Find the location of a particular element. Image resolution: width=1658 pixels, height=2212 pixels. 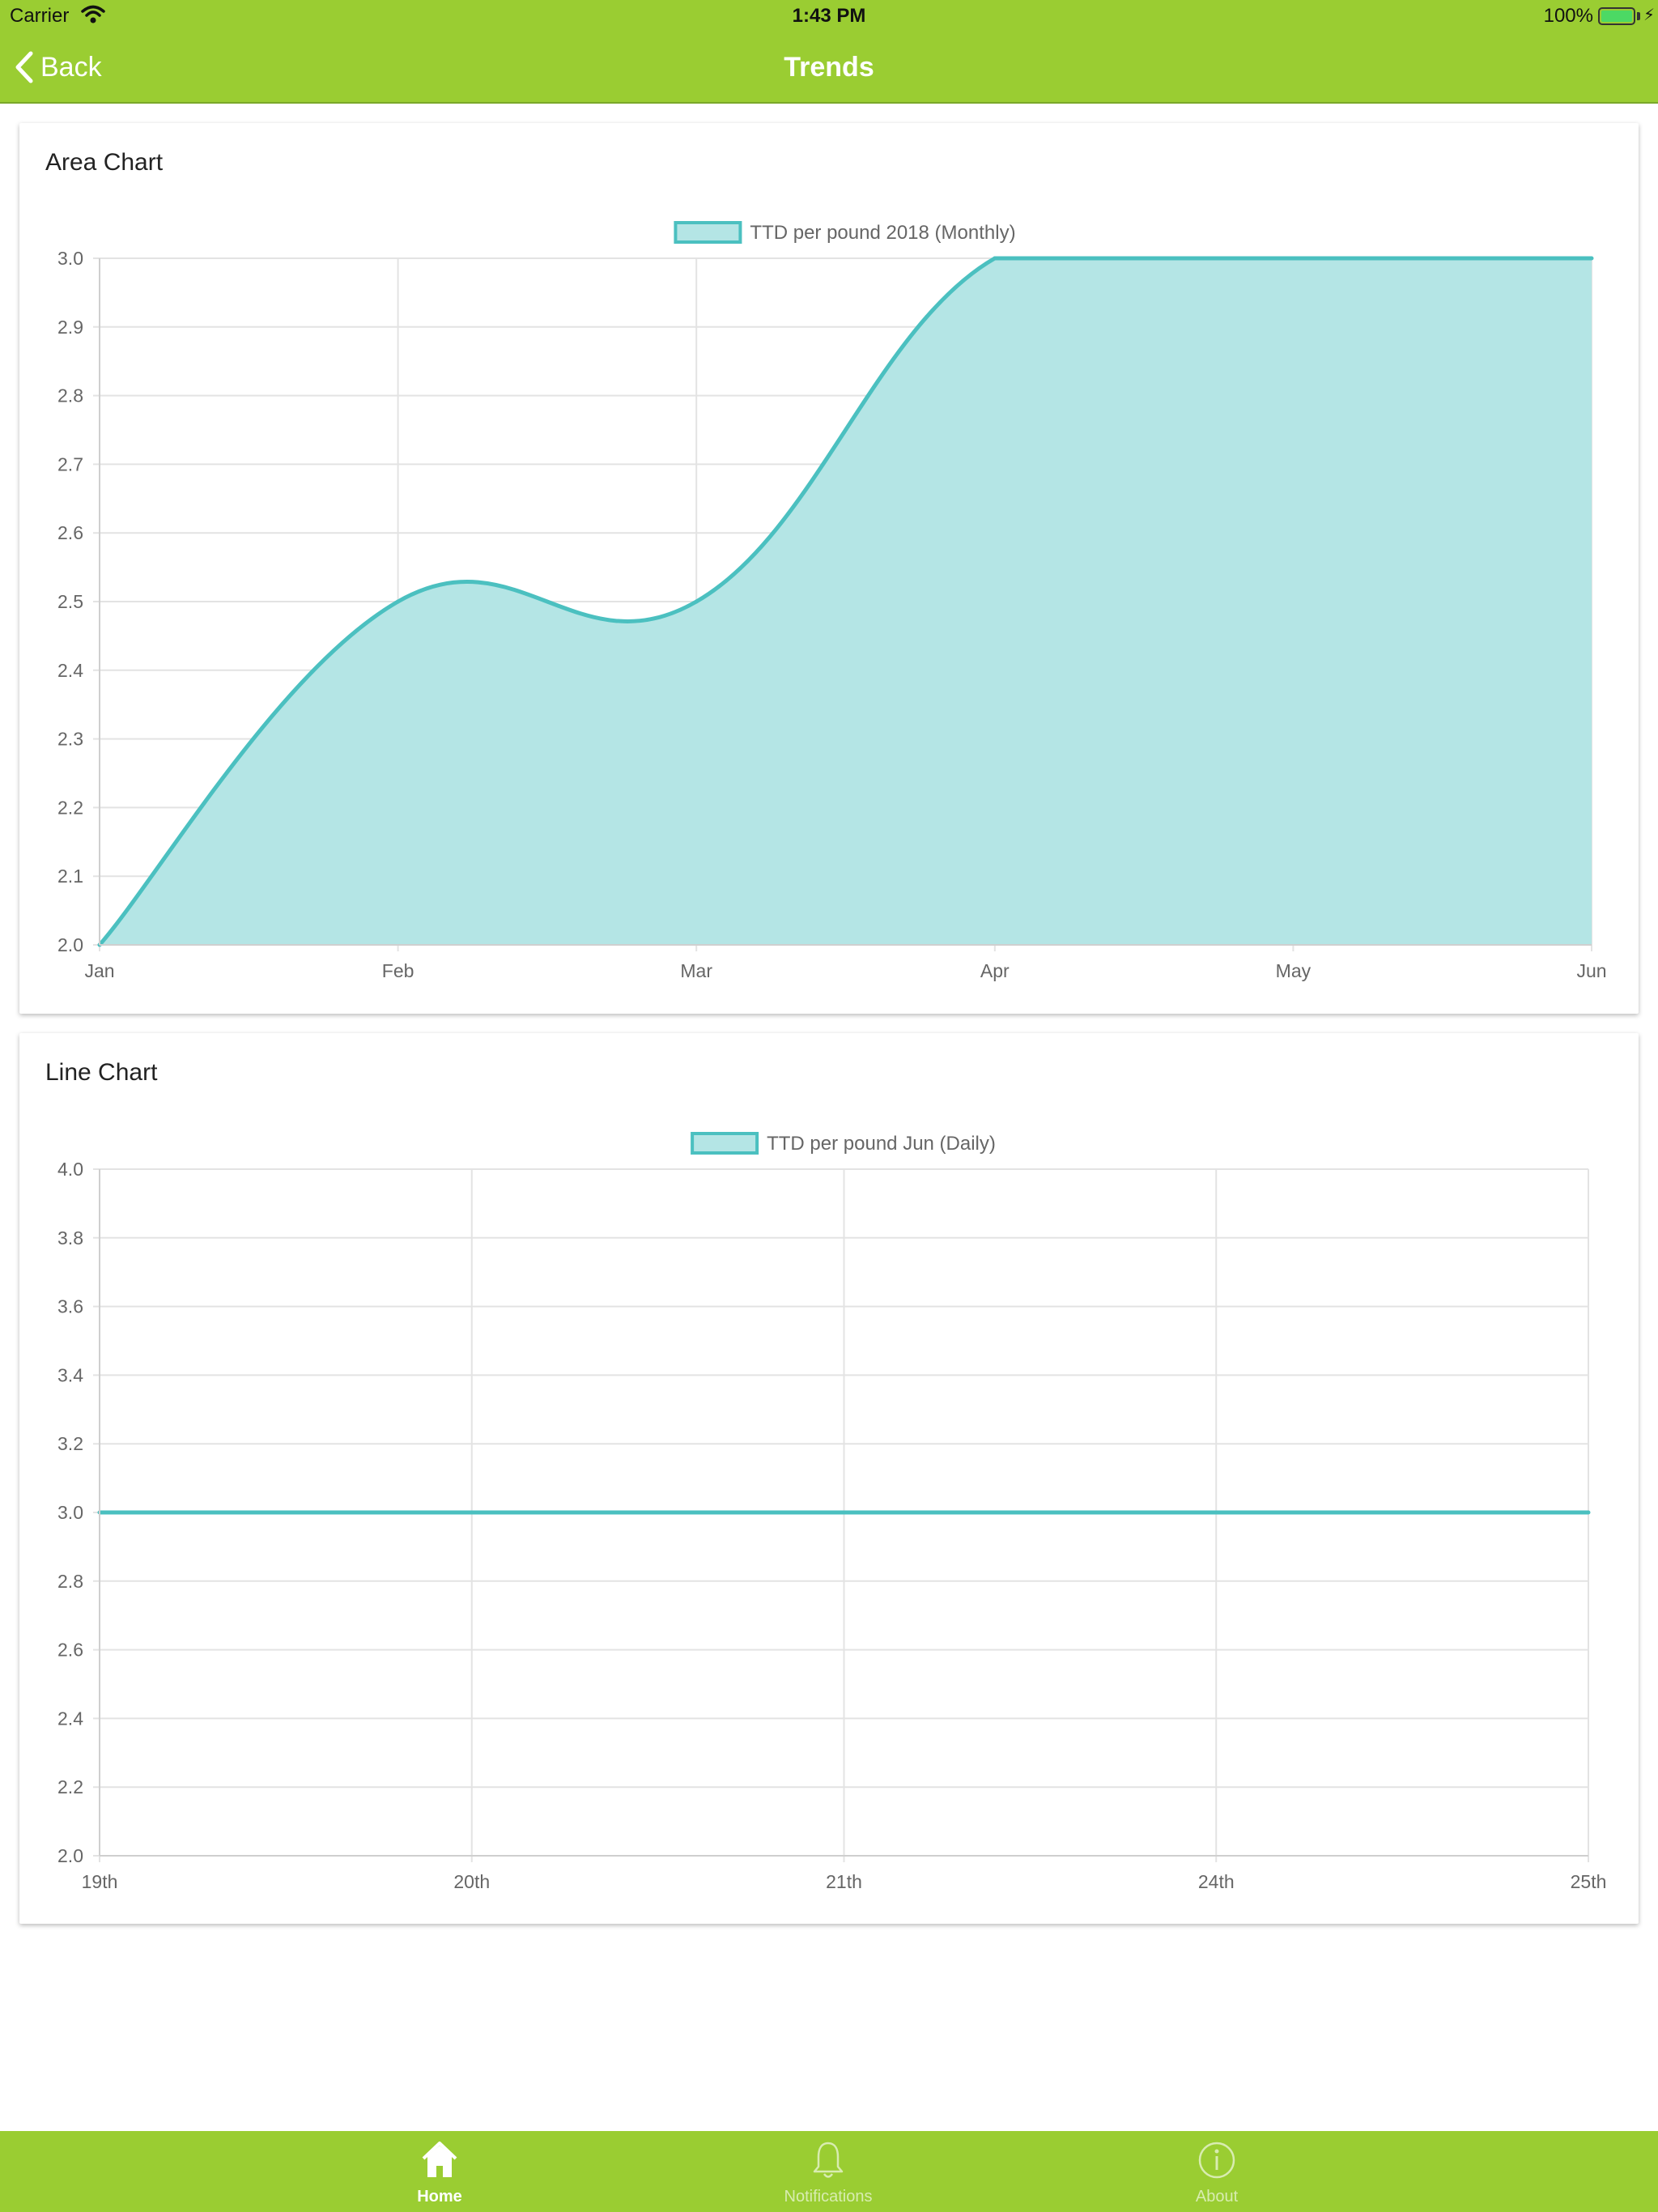

legend-label: TTD per pound 2018 (Monthly) is located at coordinates (882, 233).